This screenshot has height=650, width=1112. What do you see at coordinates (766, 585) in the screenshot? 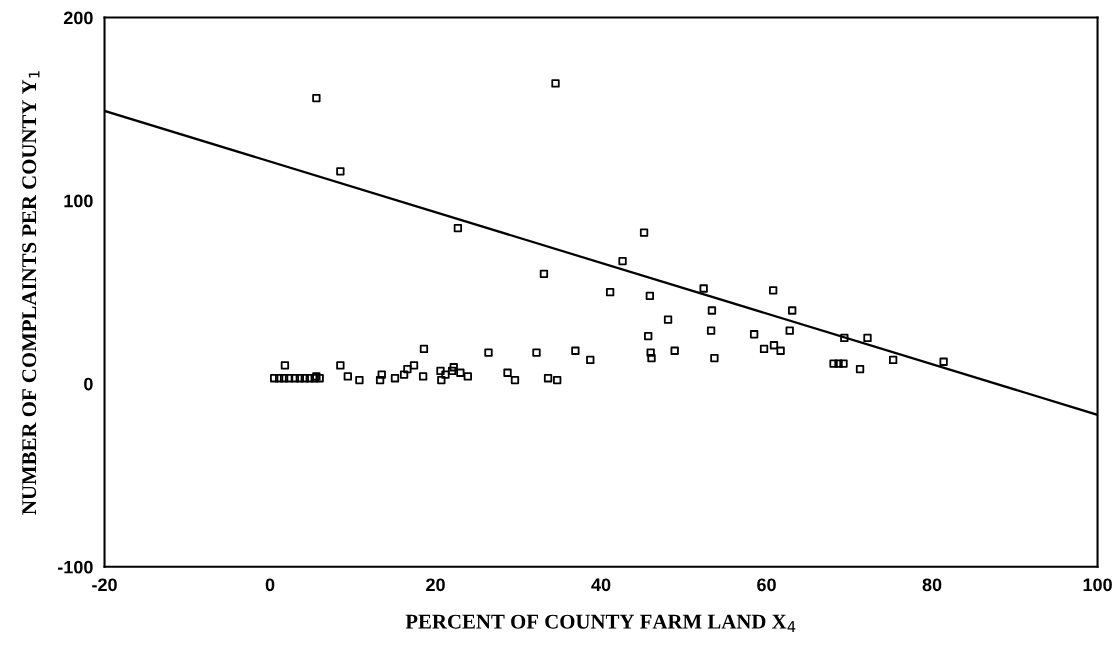
I see `x-tick-label: 60` at bounding box center [766, 585].